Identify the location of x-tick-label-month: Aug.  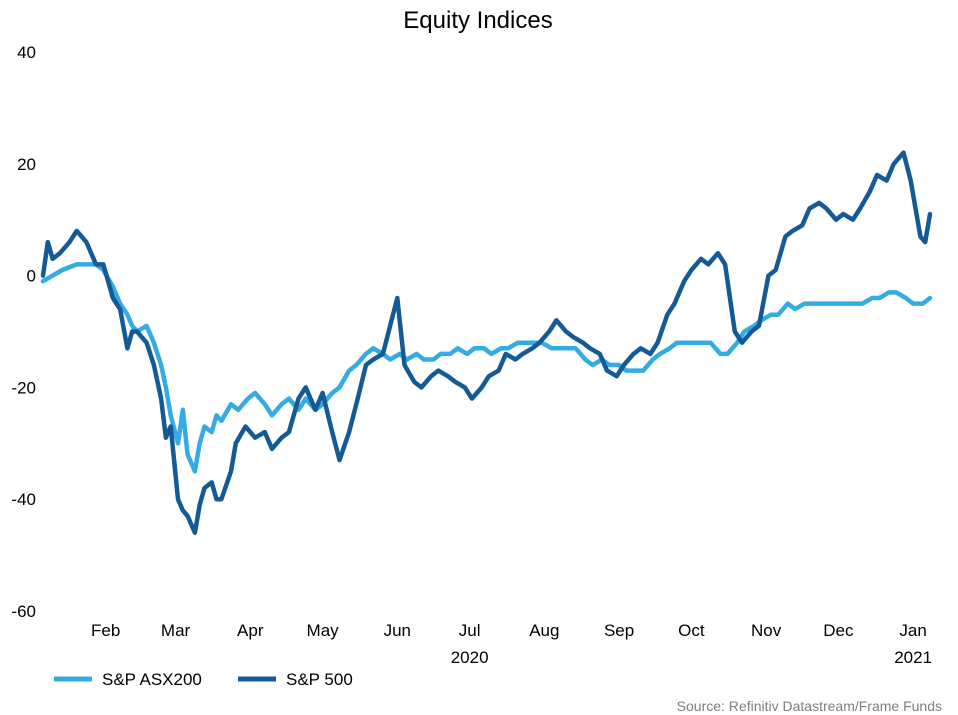
(544, 630).